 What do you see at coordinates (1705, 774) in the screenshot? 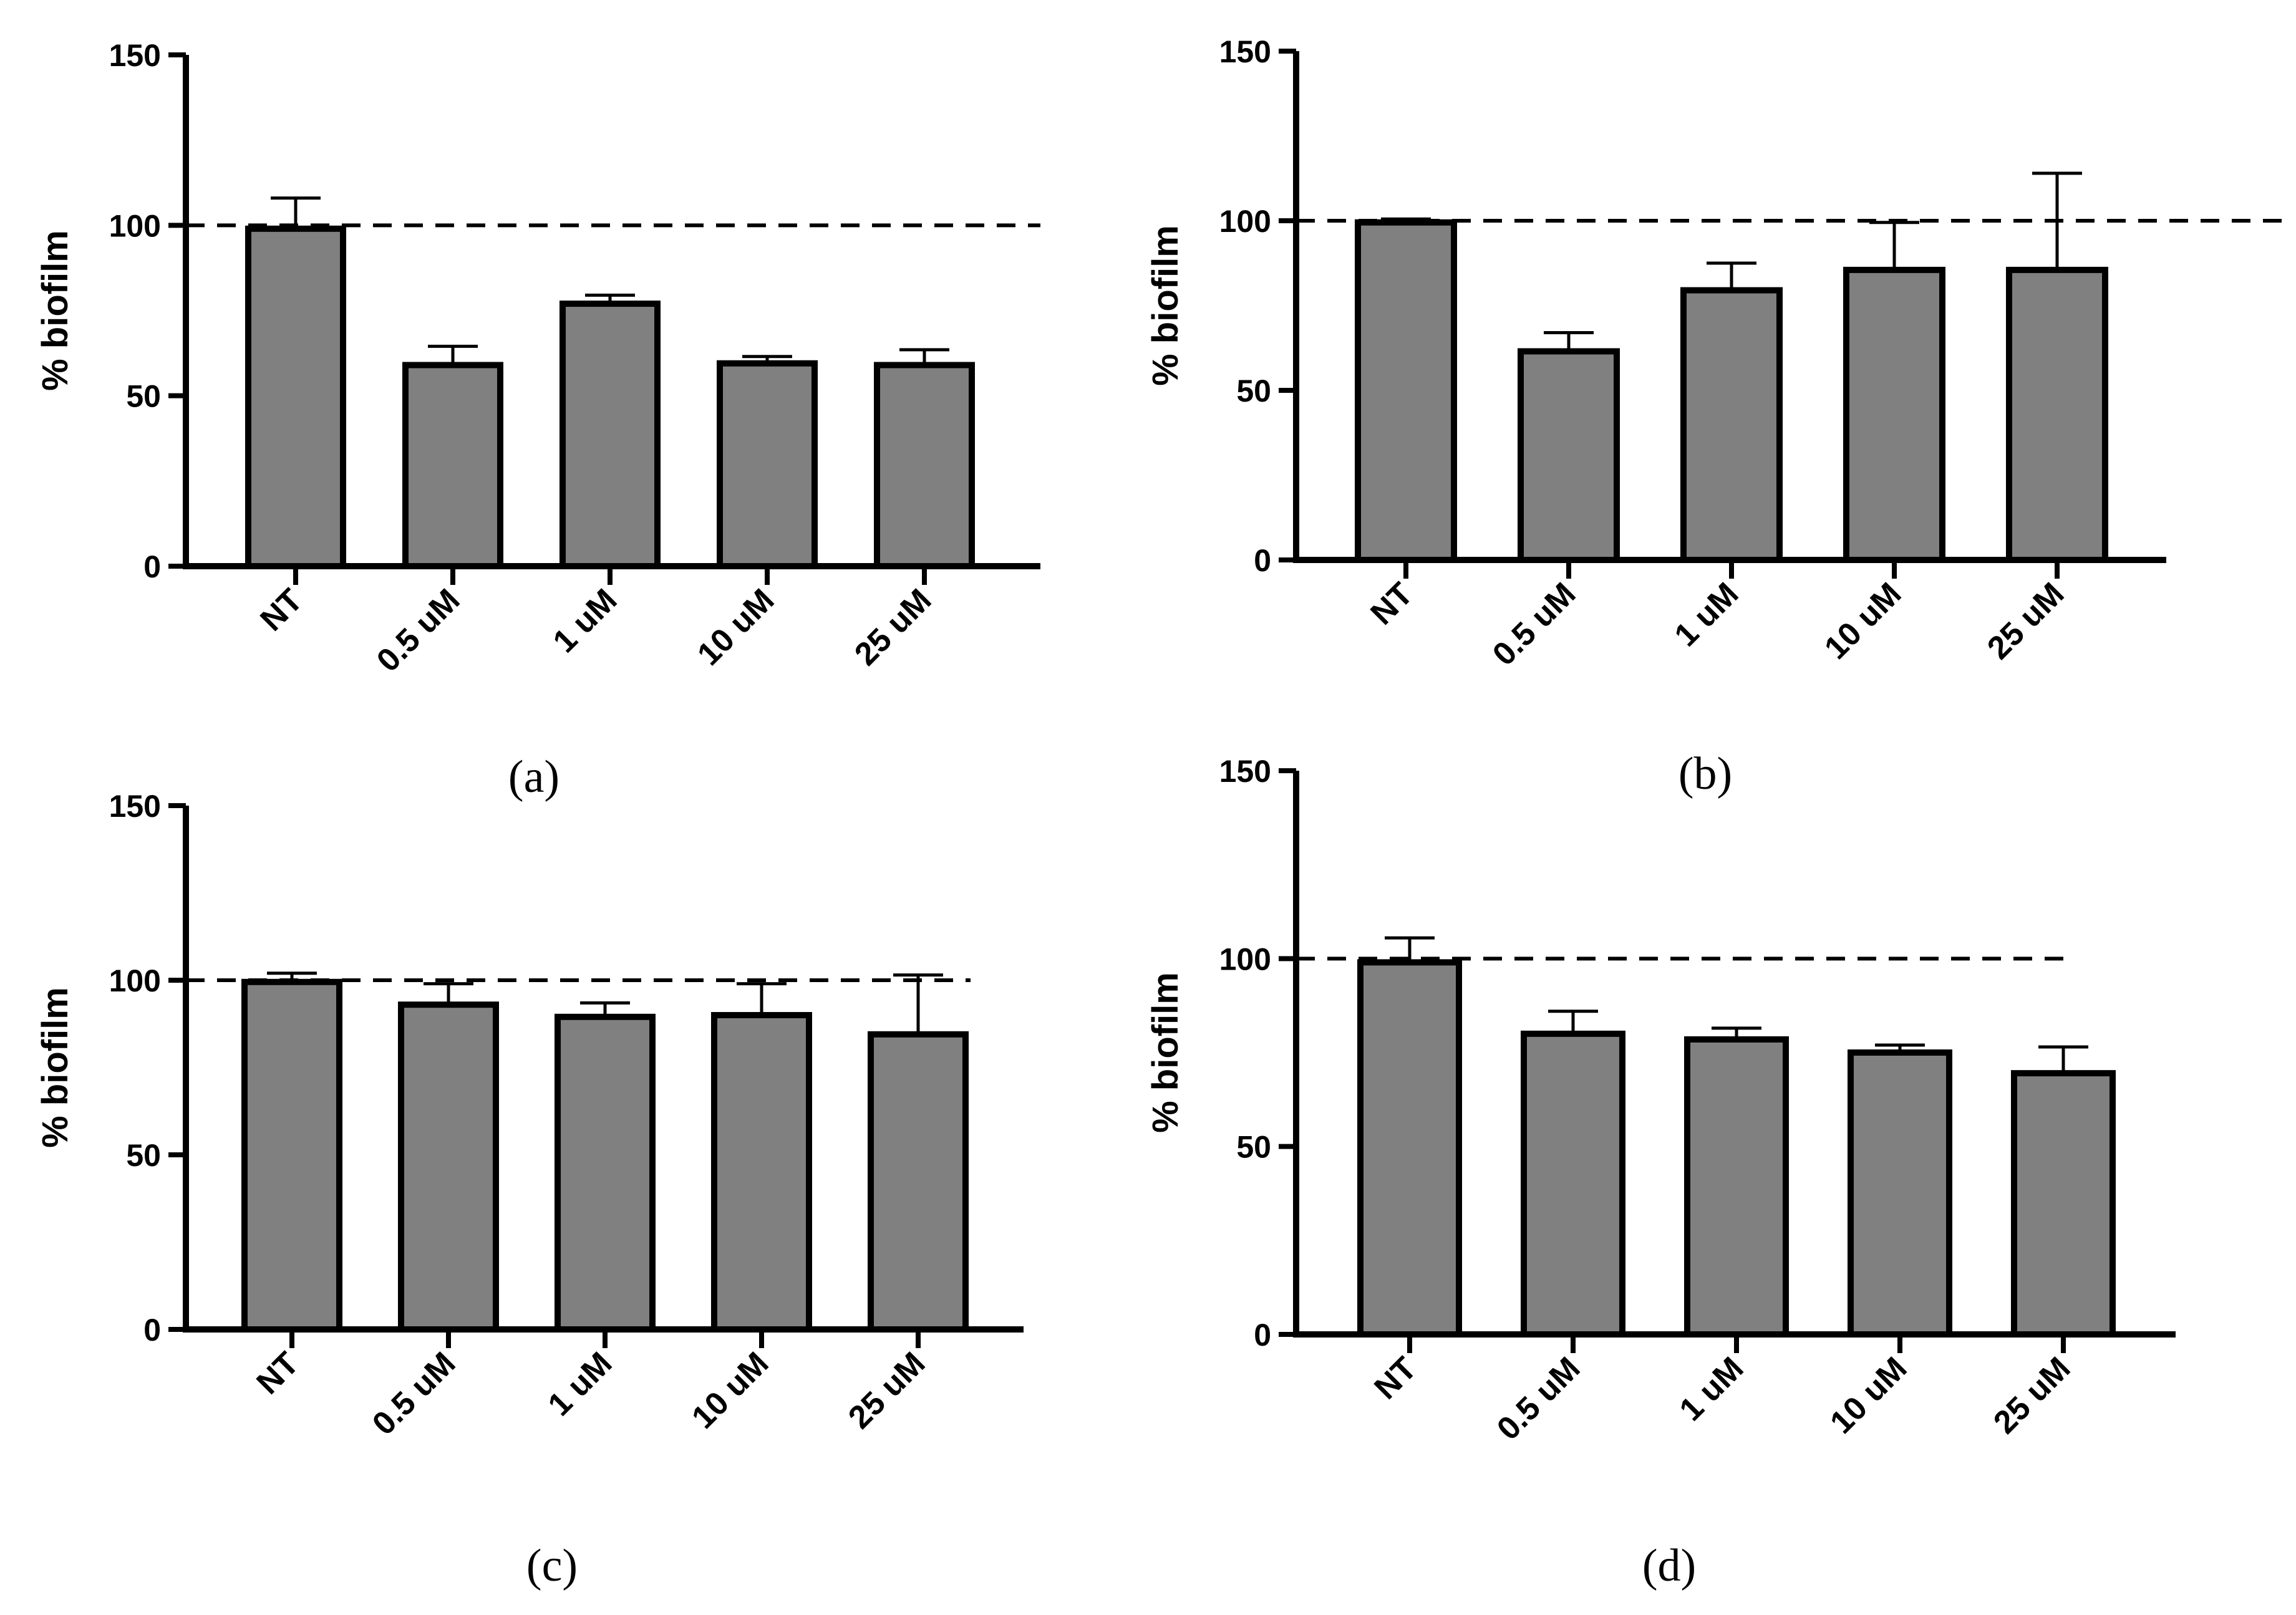
I see `panel-caption: (b)` at bounding box center [1705, 774].